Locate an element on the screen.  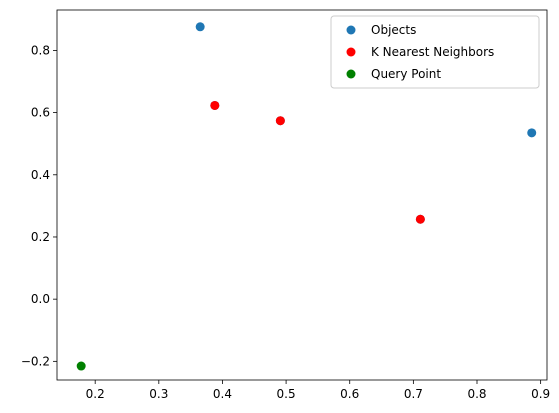
x-tick-label: 0.9 is located at coordinates (540, 394).